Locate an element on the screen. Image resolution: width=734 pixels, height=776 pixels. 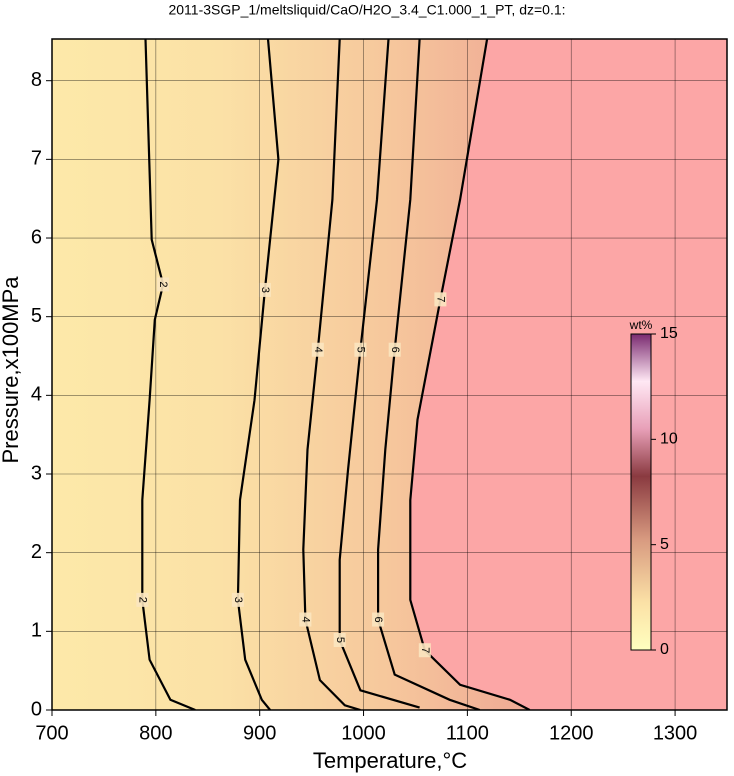
x-tick-label: 1000 is located at coordinates (363, 733).